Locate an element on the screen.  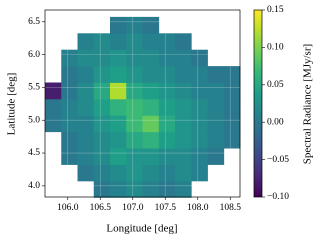
colorbar-tick-label: 0.10 is located at coordinates (275, 48).